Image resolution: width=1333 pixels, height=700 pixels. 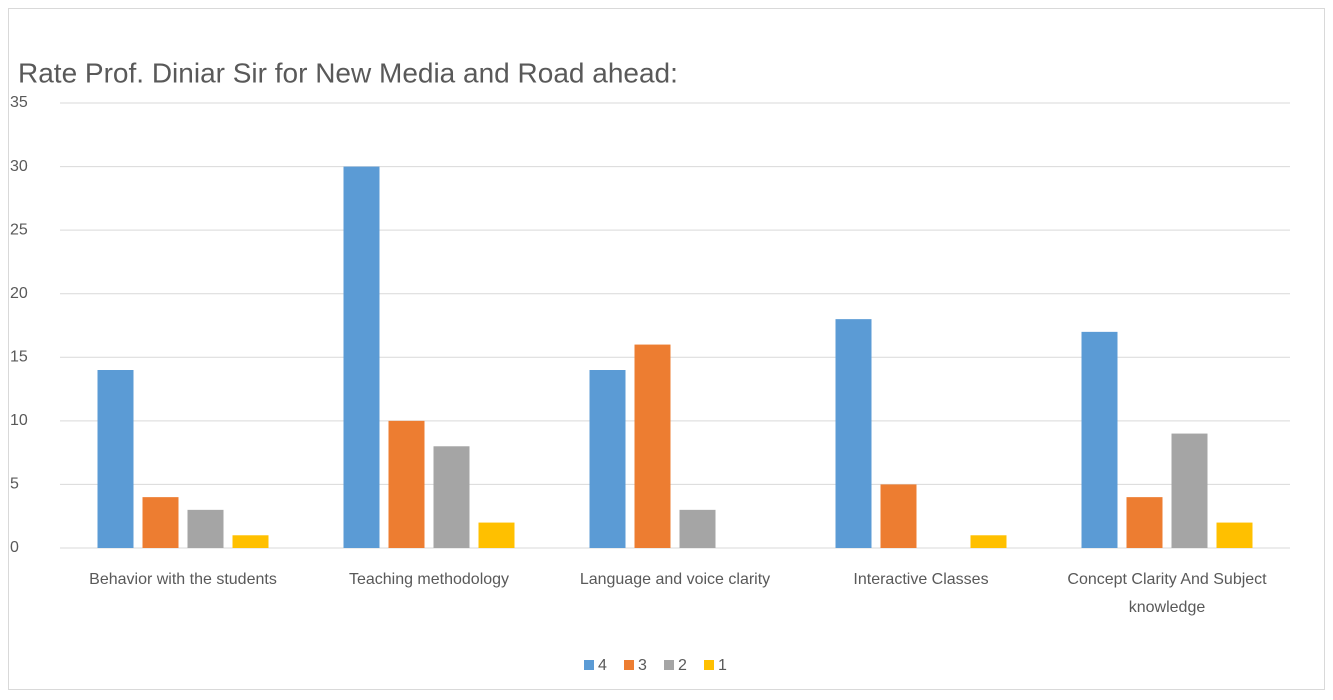 What do you see at coordinates (722, 665) in the screenshot?
I see `legend-label: 1` at bounding box center [722, 665].